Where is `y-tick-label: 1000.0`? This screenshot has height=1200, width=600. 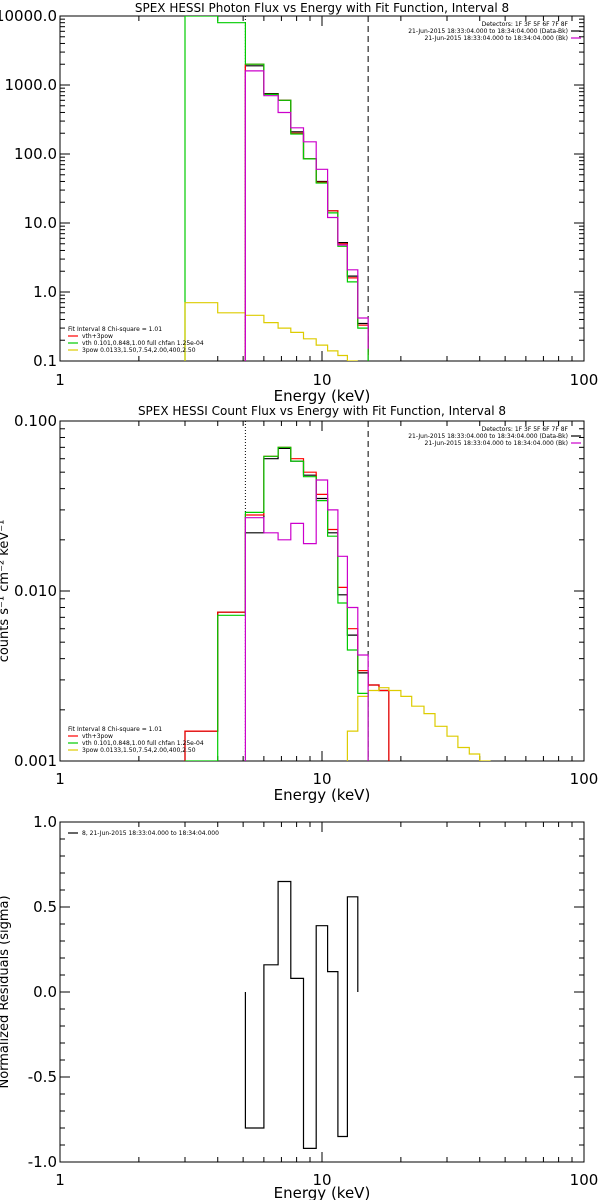 y-tick-label: 1000.0 is located at coordinates (31, 85).